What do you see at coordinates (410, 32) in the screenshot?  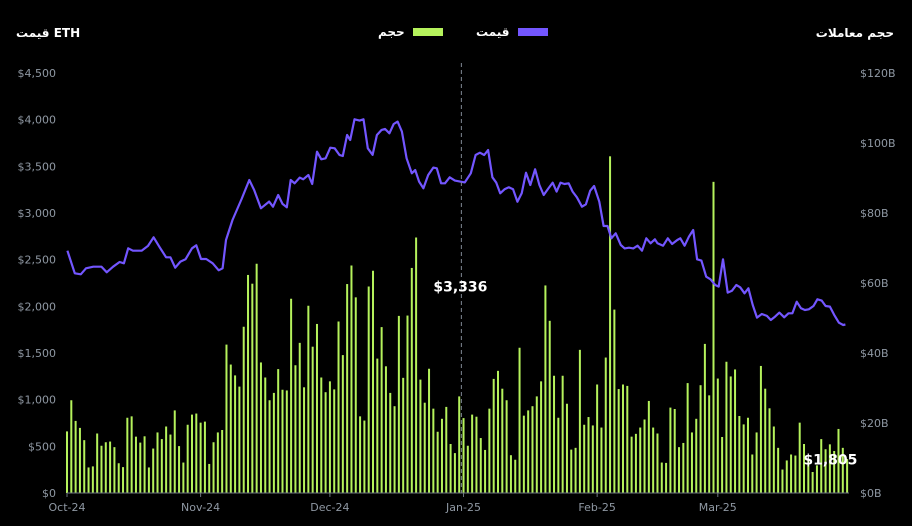 I see `legend-item-volume: حجم` at bounding box center [410, 32].